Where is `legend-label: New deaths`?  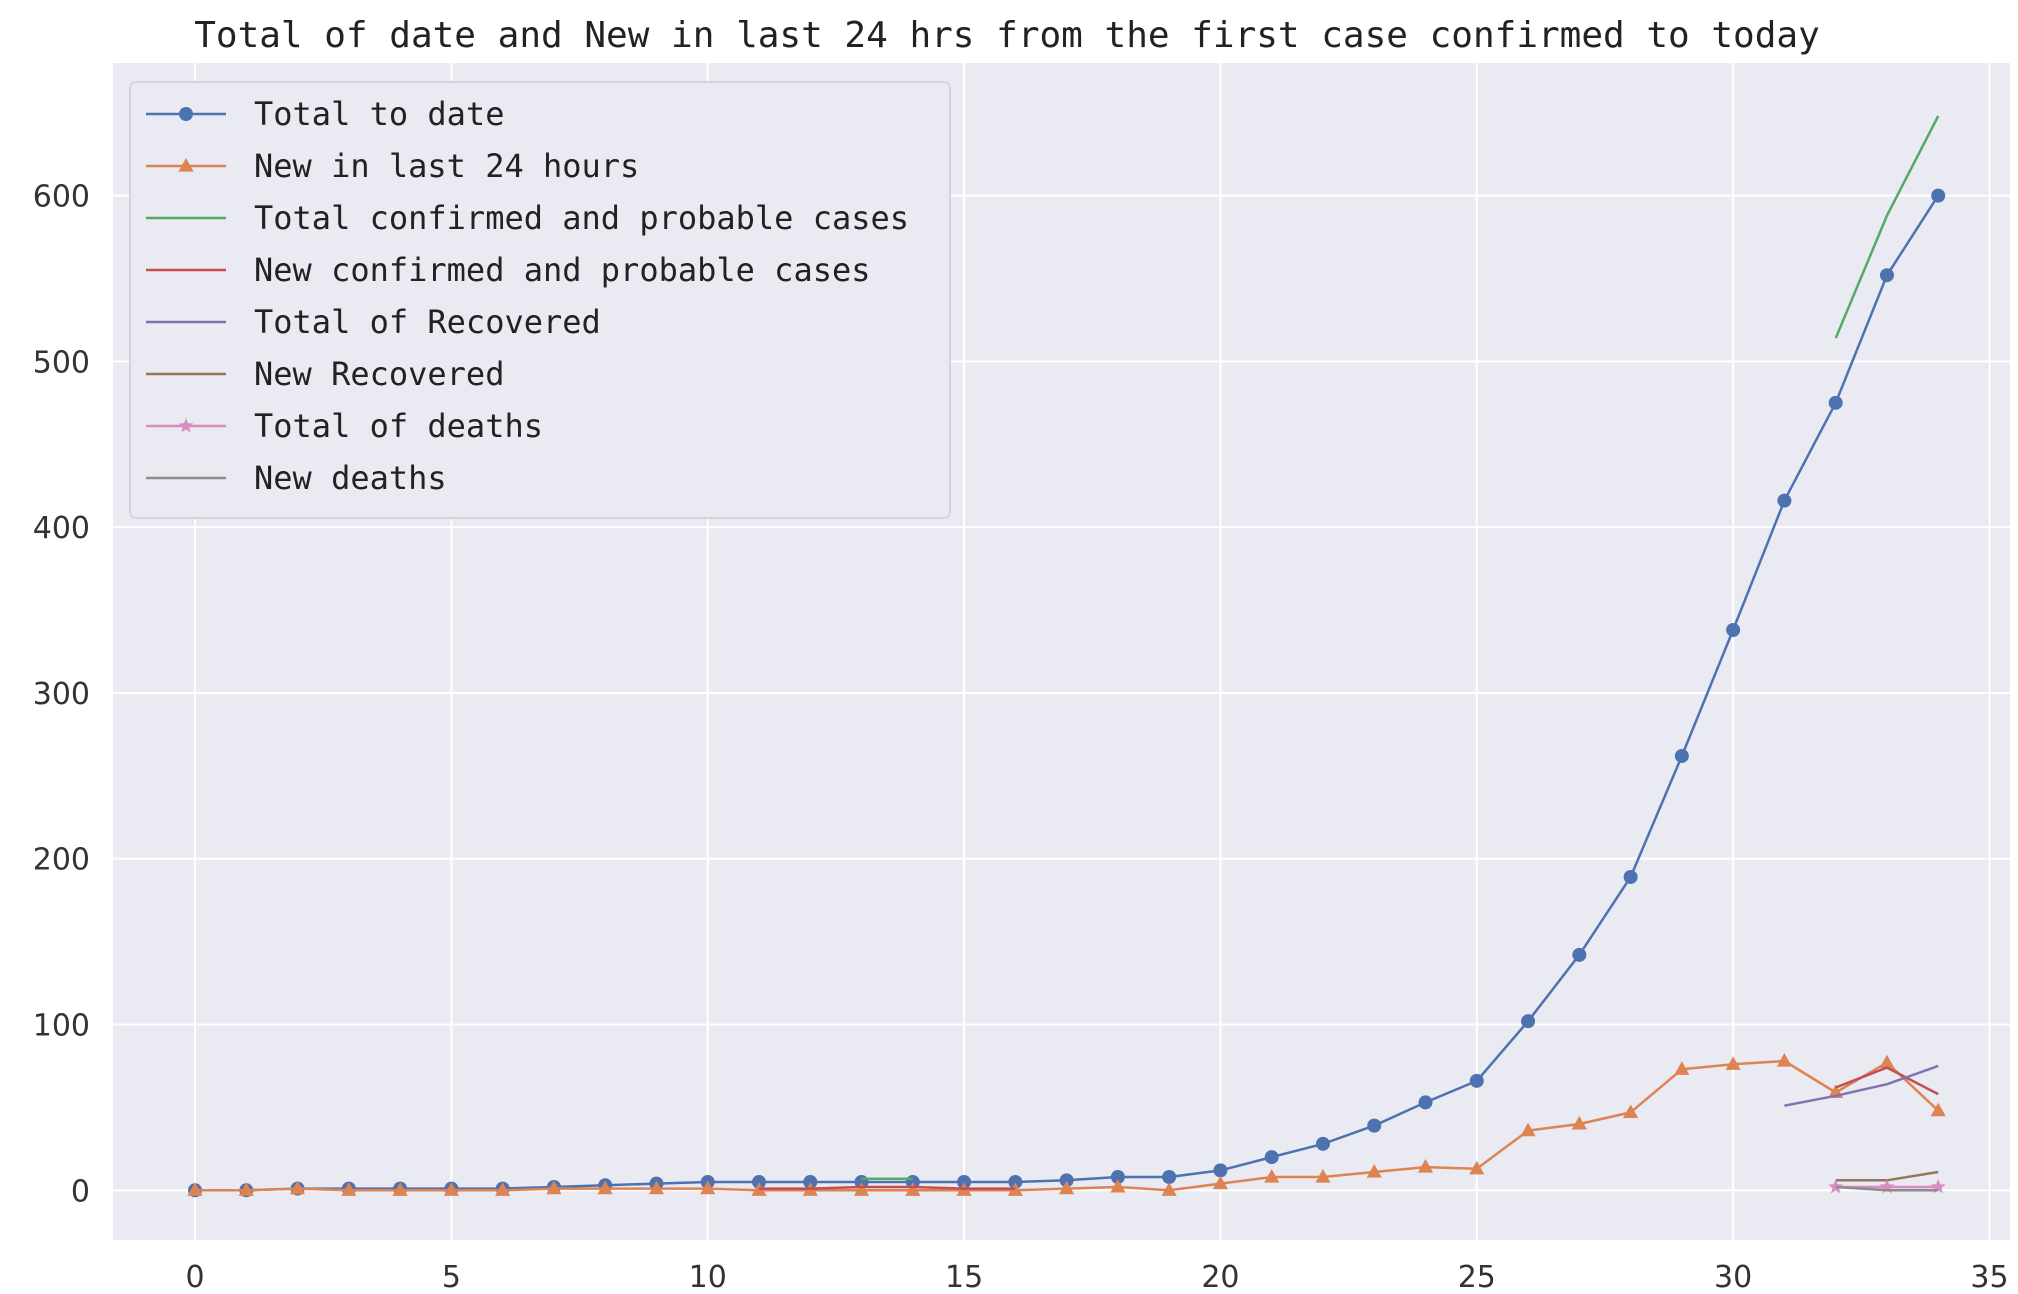 legend-label: New deaths is located at coordinates (350, 478).